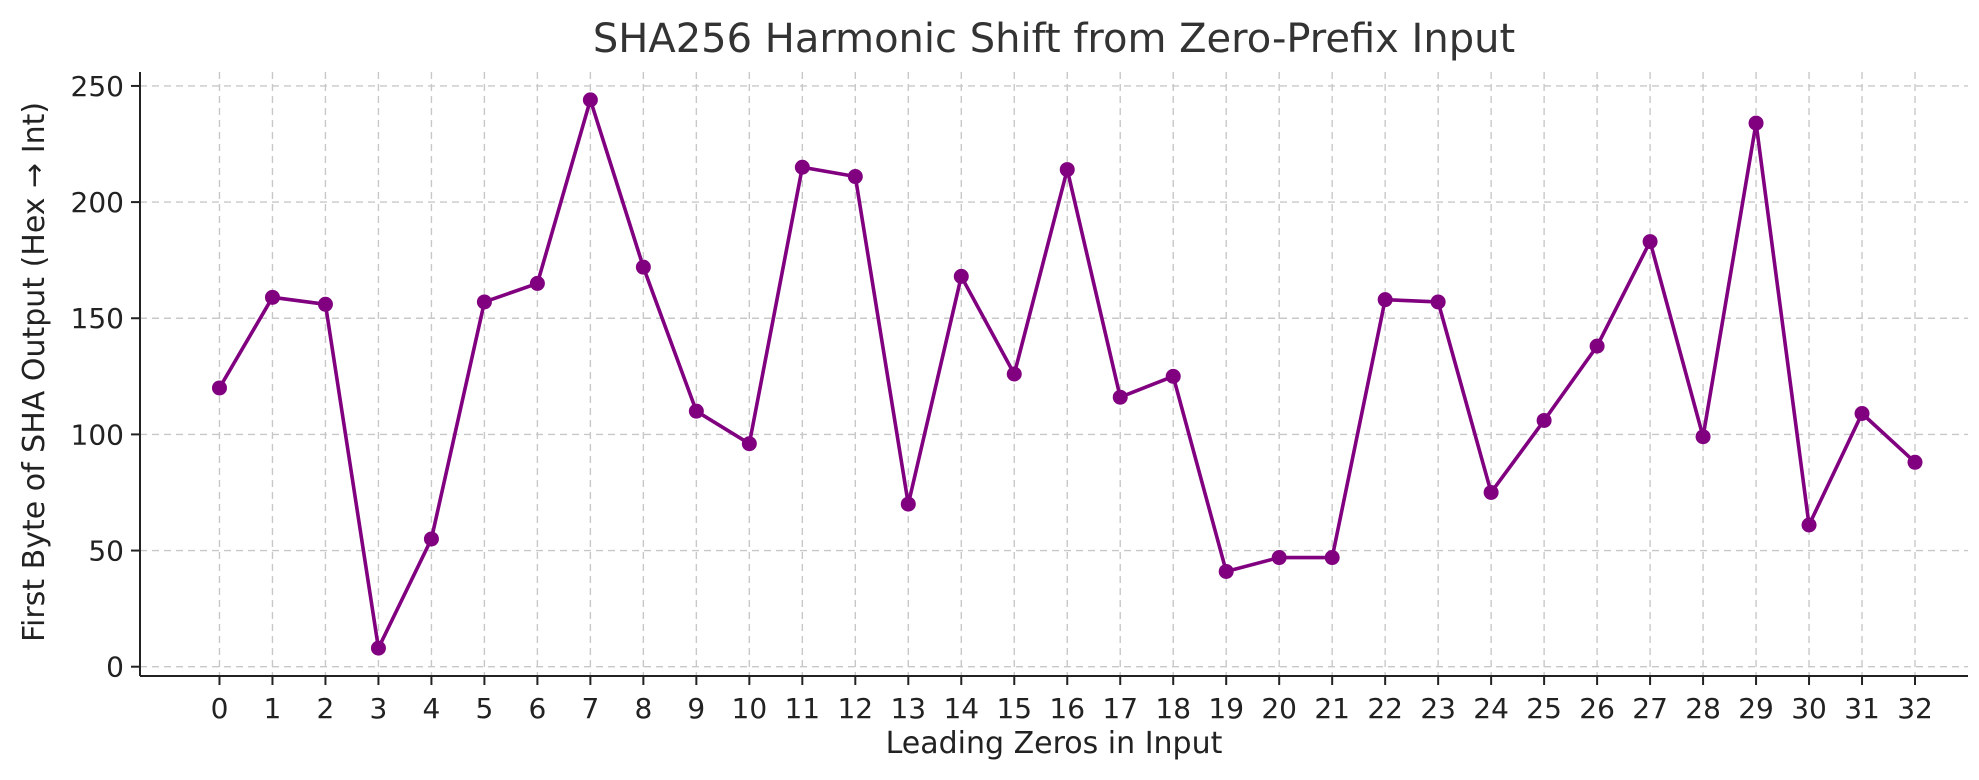  What do you see at coordinates (432, 708) in the screenshot?
I see `x-tick-label: 4` at bounding box center [432, 708].